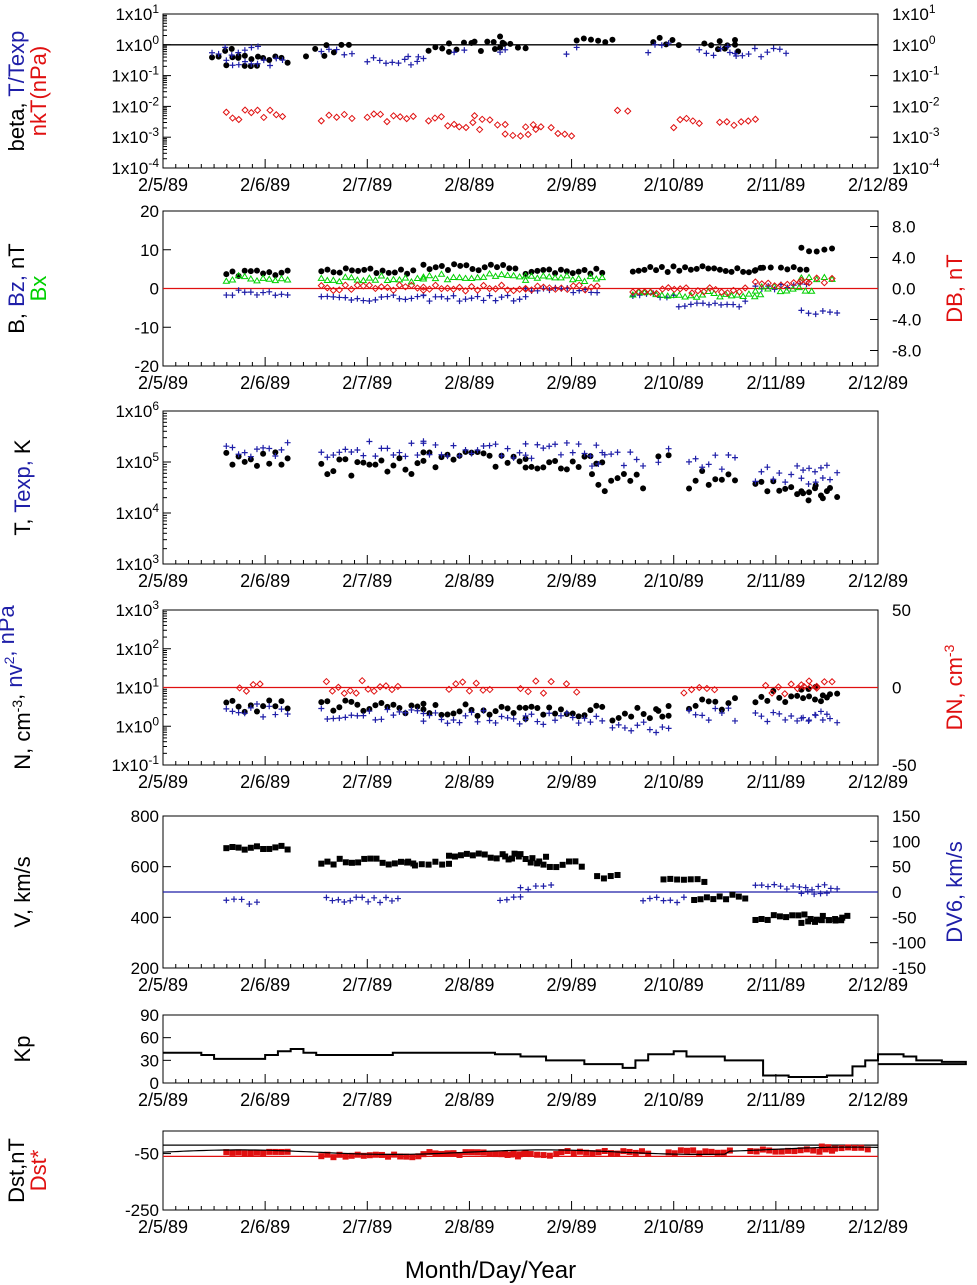 This screenshot has width=977, height=1285. What do you see at coordinates (367, 581) in the screenshot?
I see `x-tick-label: 2/7/89` at bounding box center [367, 581].